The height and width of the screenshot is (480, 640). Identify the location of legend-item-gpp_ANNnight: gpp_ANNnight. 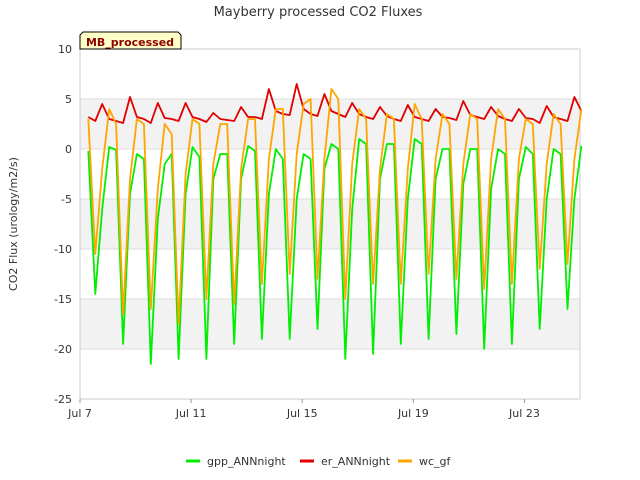
(236, 461).